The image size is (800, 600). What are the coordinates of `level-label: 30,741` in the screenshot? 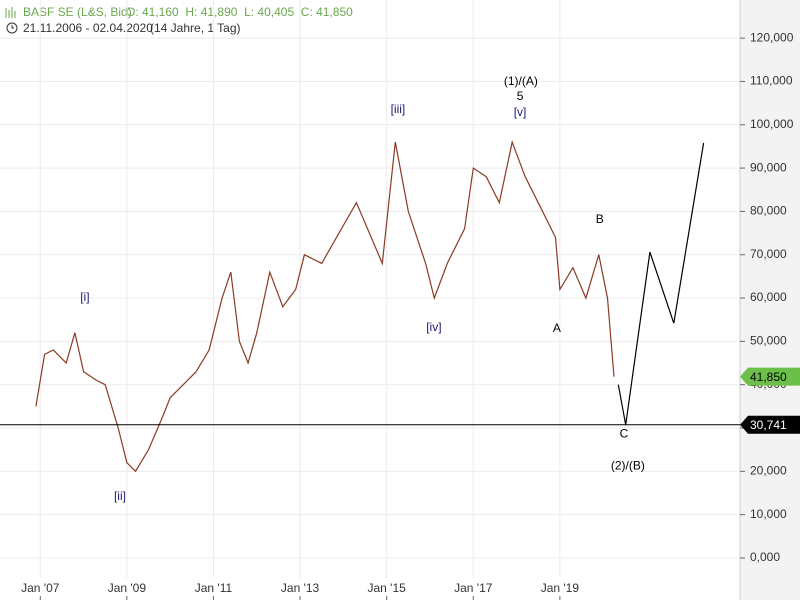 It's located at (768, 425).